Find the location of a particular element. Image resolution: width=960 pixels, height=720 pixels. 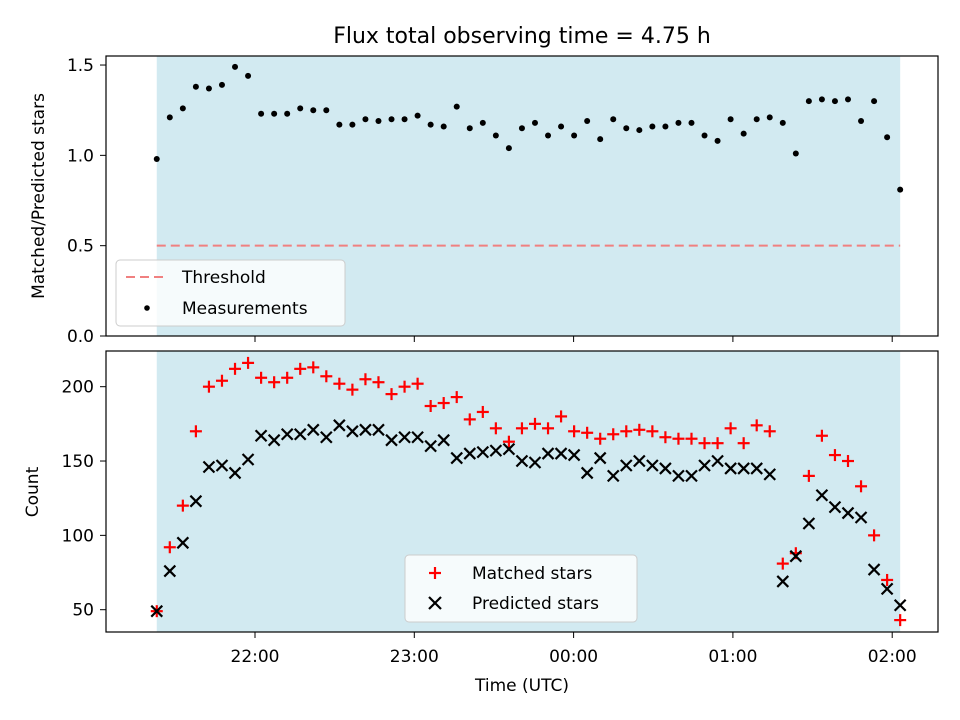

x-tick-label: 23:00 is located at coordinates (414, 657).